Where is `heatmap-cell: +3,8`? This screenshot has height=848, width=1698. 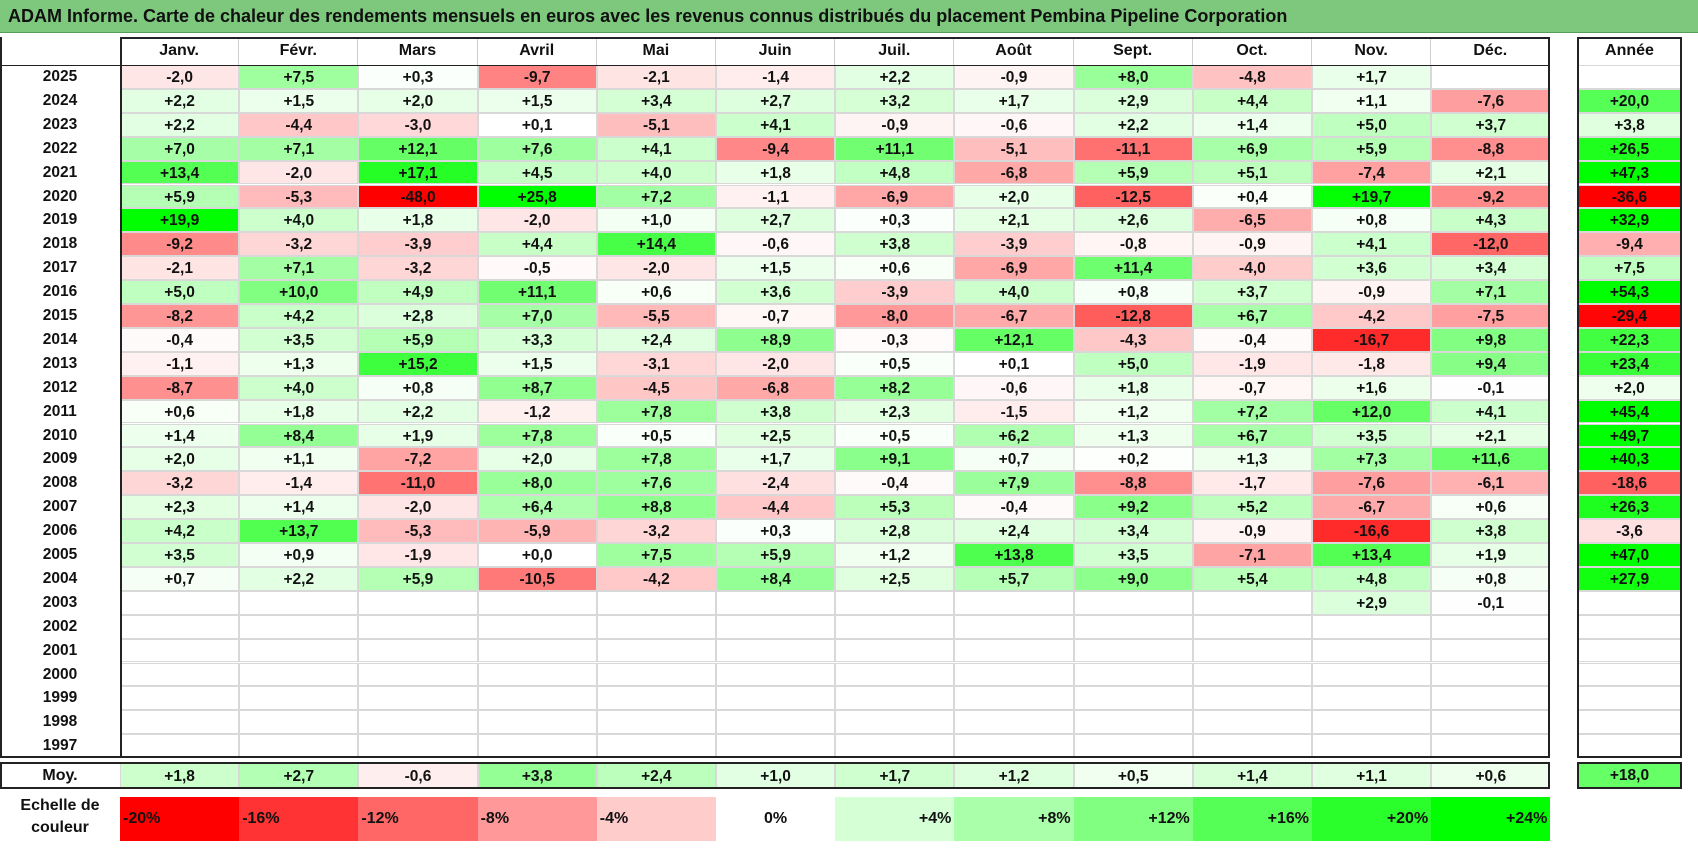 heatmap-cell: +3,8 is located at coordinates (895, 244).